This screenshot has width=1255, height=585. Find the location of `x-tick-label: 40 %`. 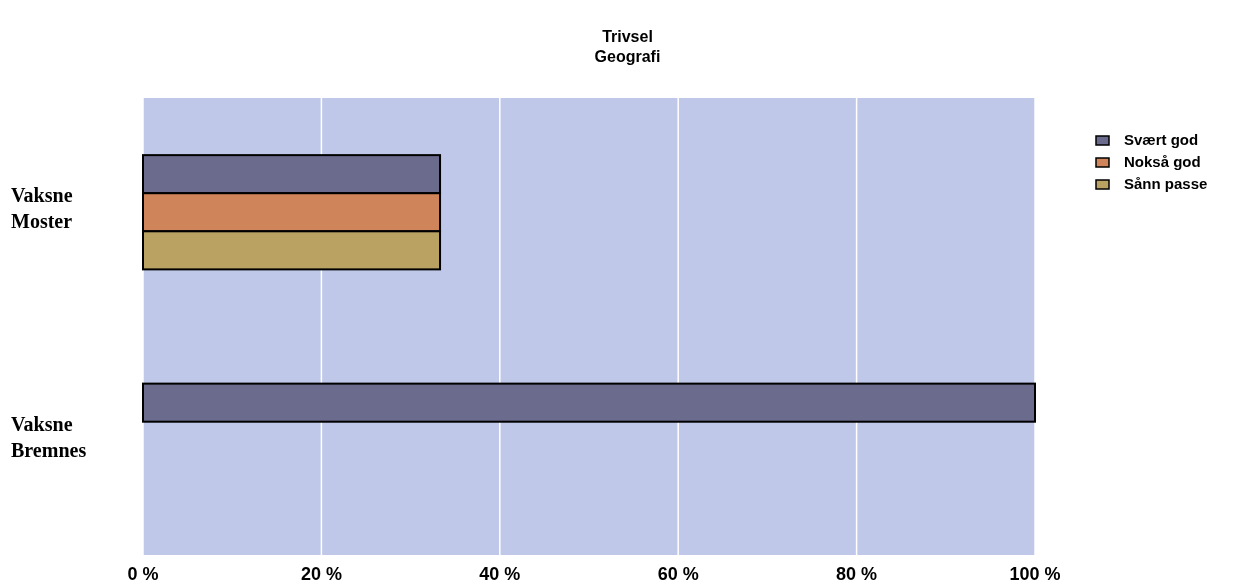

x-tick-label: 40 % is located at coordinates (500, 574).